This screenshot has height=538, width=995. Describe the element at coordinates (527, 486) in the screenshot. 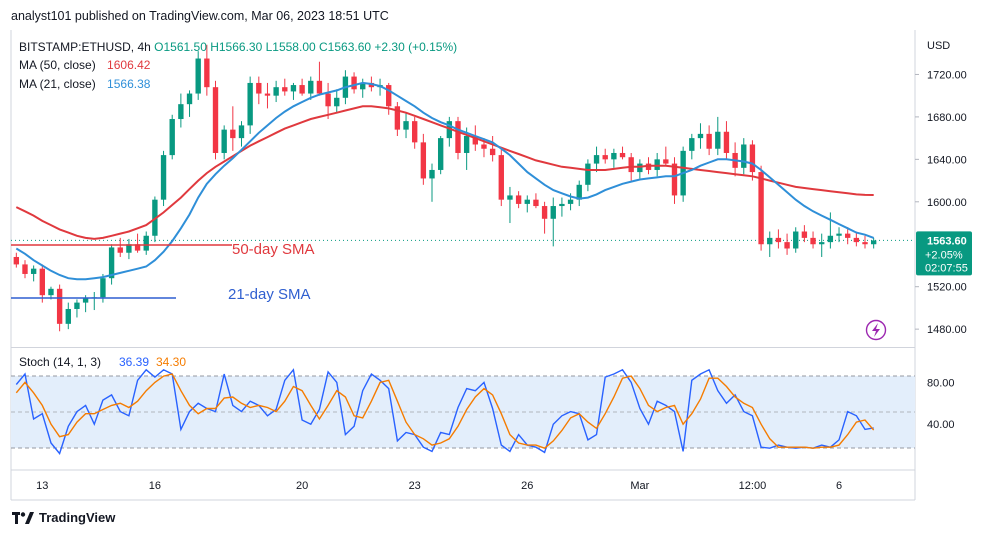

I see `time-tick-label: 26` at that location.